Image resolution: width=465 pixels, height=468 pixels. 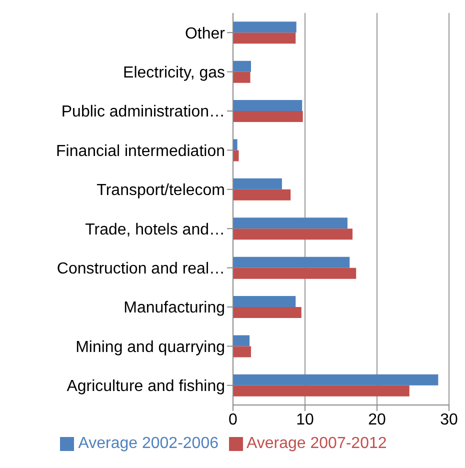 What do you see at coordinates (140, 151) in the screenshot?
I see `y-tick-label: Financial intermediation` at bounding box center [140, 151].